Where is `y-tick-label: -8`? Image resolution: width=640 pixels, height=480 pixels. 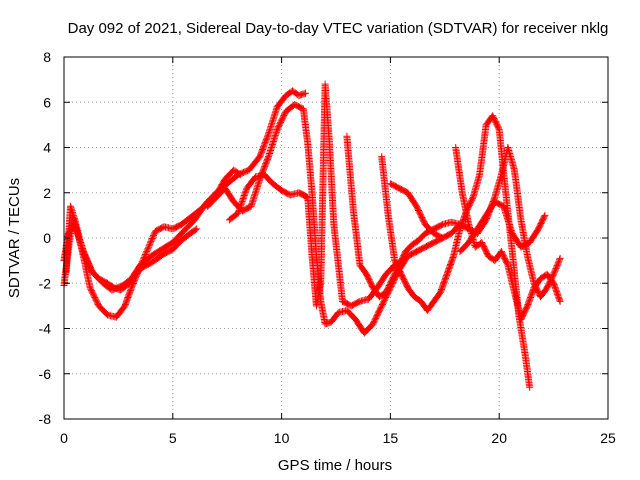 y-tick-label: -8 is located at coordinates (45, 419).